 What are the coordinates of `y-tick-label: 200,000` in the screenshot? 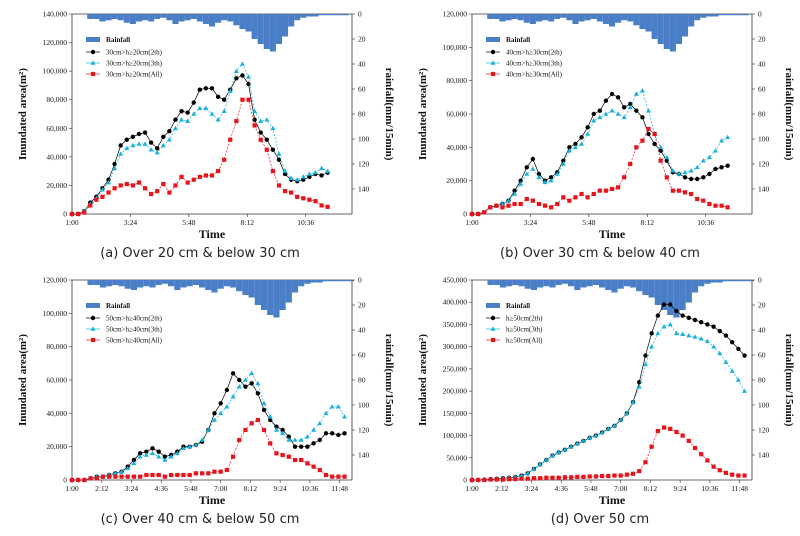 It's located at (455, 391).